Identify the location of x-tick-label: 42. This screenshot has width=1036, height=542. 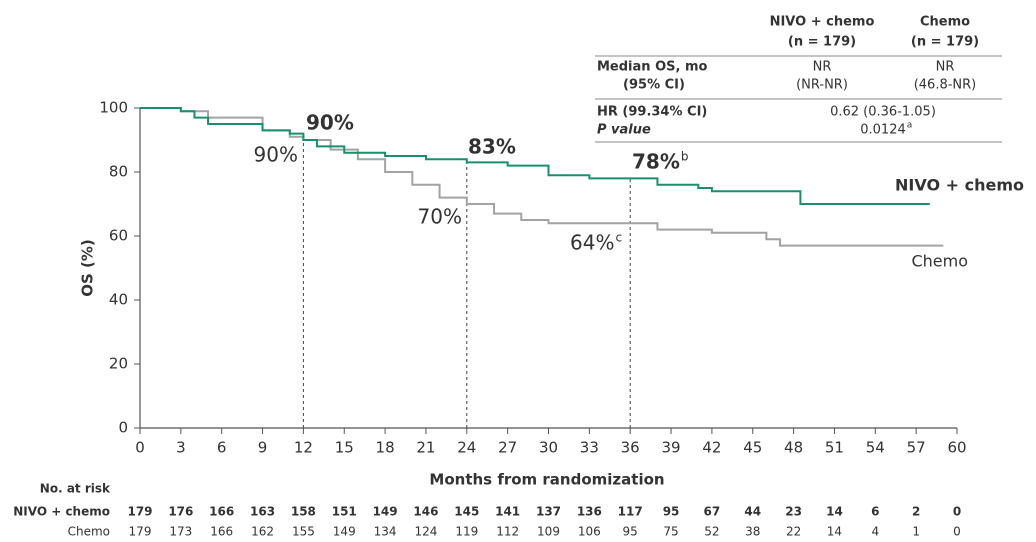
(711, 448).